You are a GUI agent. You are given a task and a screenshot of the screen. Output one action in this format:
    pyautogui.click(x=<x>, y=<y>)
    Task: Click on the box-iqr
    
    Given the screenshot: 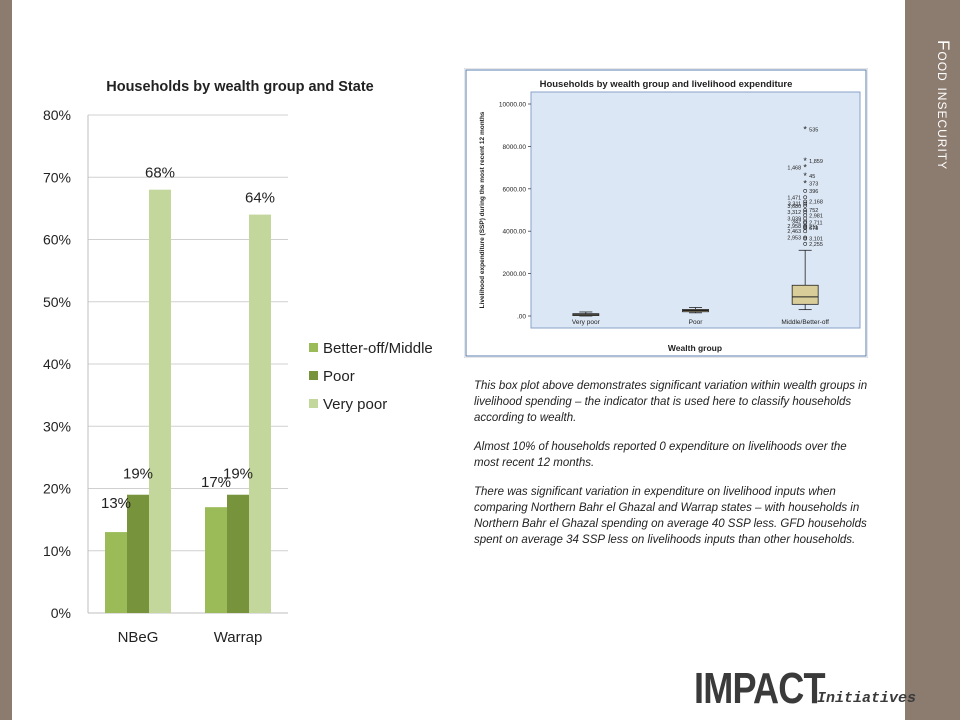 What is the action you would take?
    pyautogui.click(x=805, y=294)
    